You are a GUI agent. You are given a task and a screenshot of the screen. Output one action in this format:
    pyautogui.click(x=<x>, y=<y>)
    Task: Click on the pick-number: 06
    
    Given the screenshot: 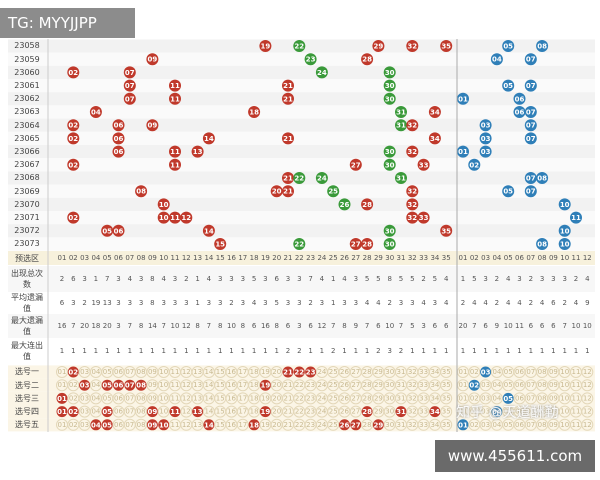 What is the action you would take?
    pyautogui.click(x=118, y=372)
    